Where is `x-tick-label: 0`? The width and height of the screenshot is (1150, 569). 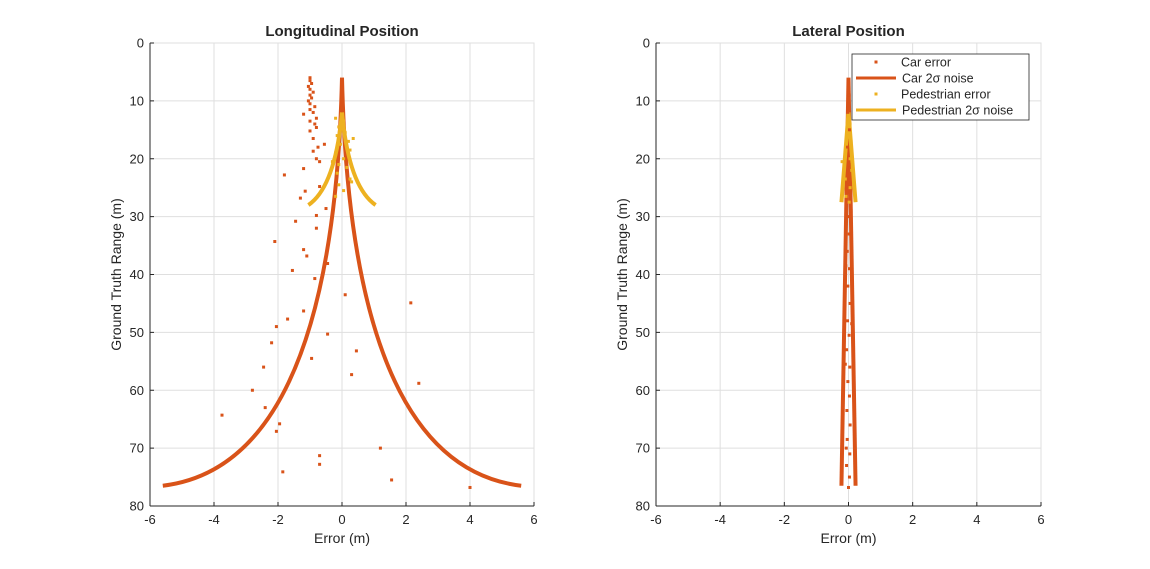
x-tick-label: 0 is located at coordinates (848, 519).